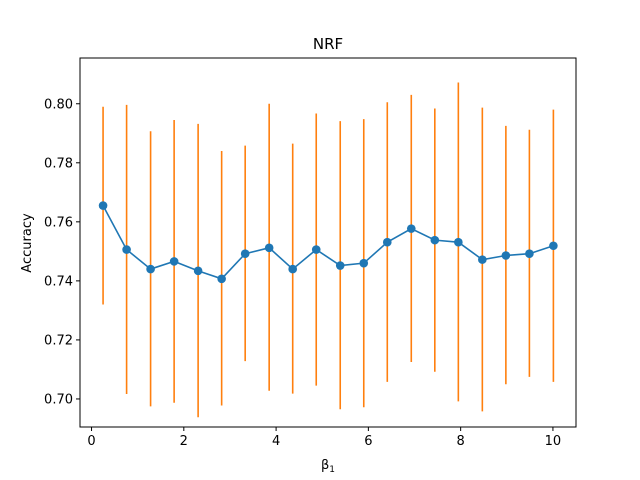 The image size is (640, 480). I want to click on x-tick-label: 6, so click(368, 441).